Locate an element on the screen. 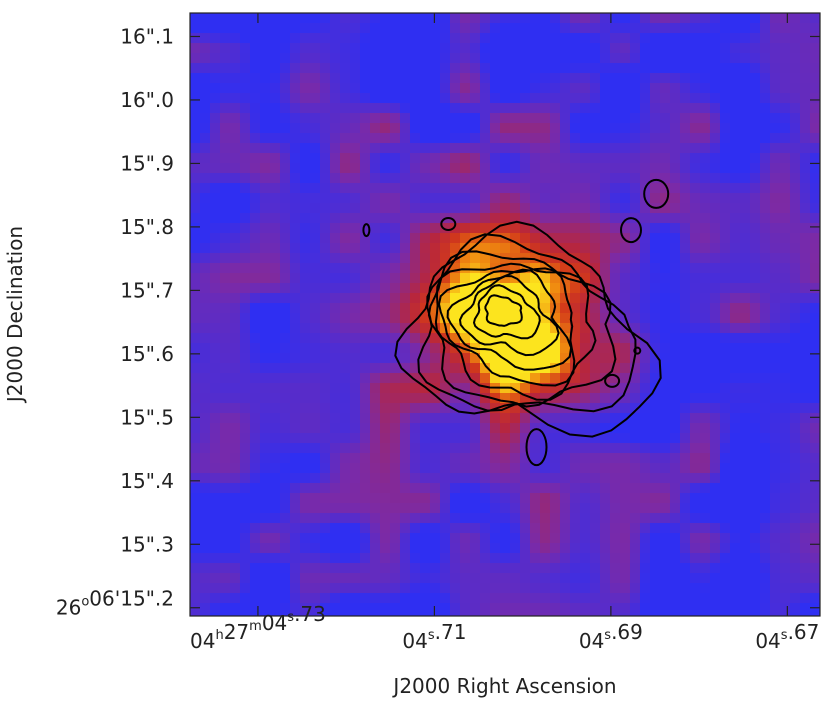  contour-level is located at coordinates (515, 331).